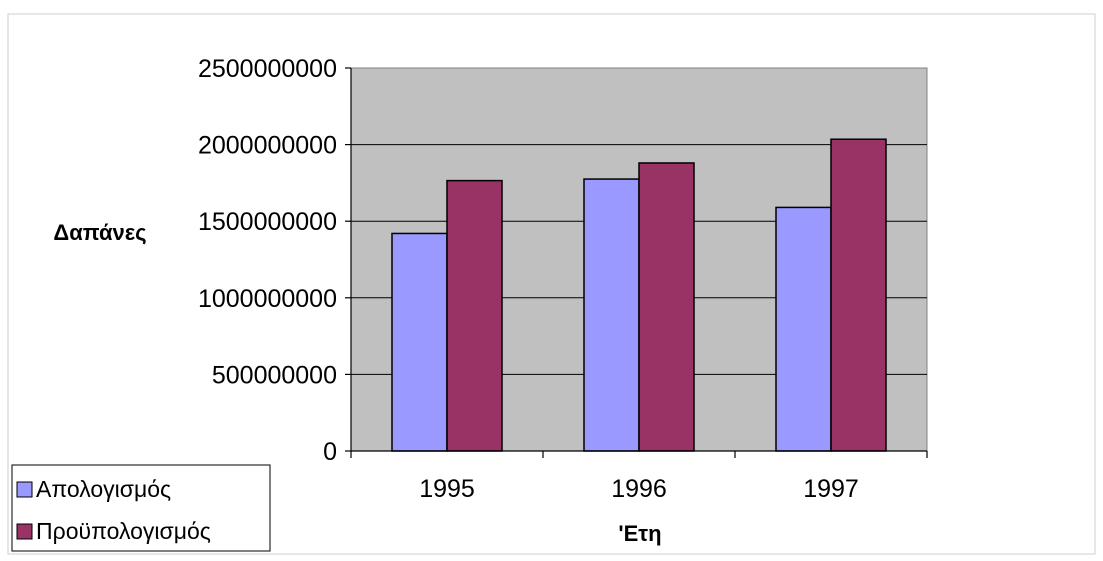  I want to click on x-tick-label-1995: 1995, so click(447, 489).